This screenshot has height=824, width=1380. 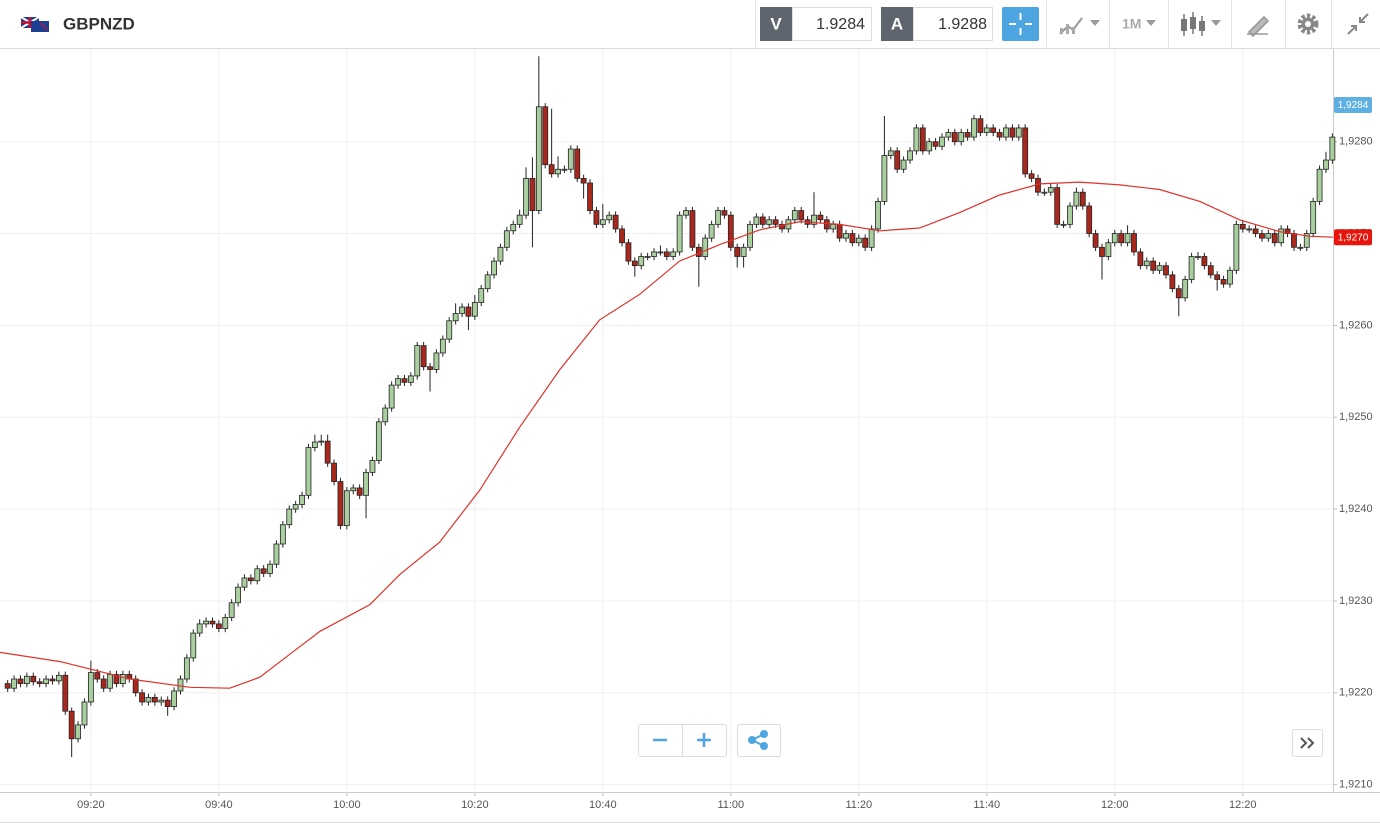 I want to click on share-button, so click(x=758, y=740).